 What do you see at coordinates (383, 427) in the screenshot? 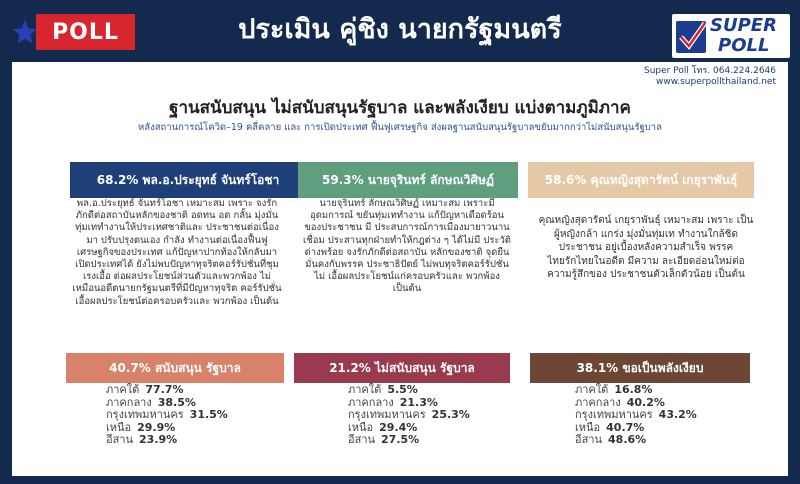
I see `list-item: เหนือ 29.4%` at bounding box center [383, 427].